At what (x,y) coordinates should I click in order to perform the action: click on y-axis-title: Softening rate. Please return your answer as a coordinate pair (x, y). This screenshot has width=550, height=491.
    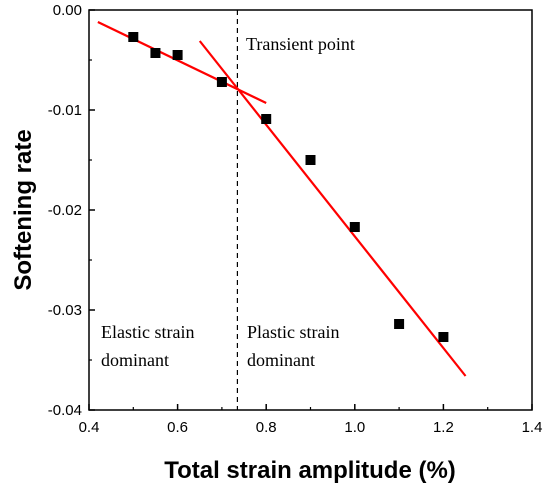
    Looking at the image, I should click on (23, 209).